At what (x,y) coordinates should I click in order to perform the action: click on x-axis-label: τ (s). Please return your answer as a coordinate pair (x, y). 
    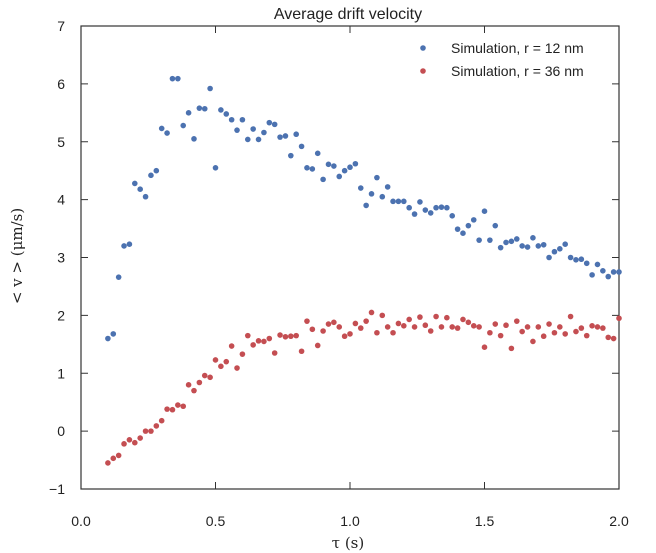
    Looking at the image, I should click on (348, 543).